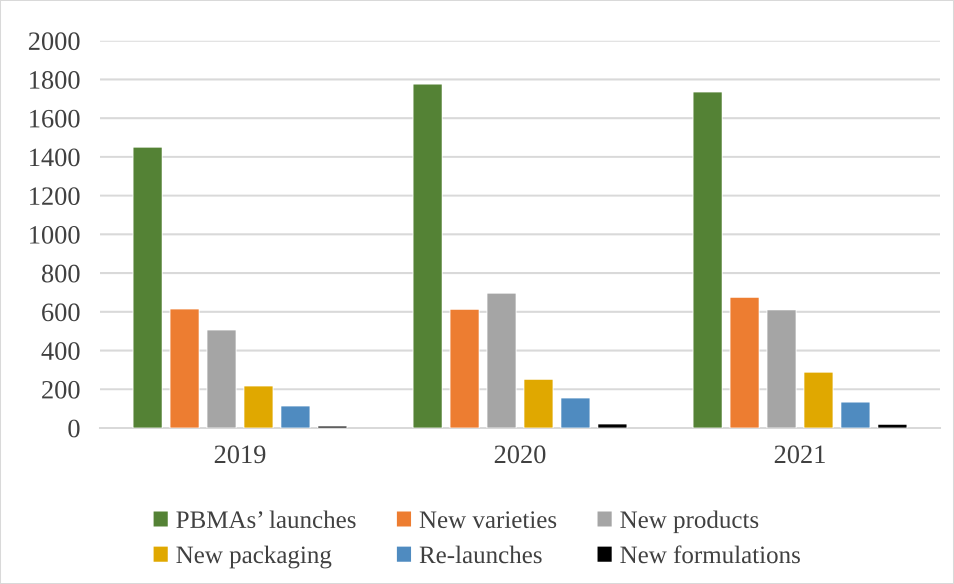  Describe the element at coordinates (481, 555) in the screenshot. I see `legend-label: Re-launches` at that location.